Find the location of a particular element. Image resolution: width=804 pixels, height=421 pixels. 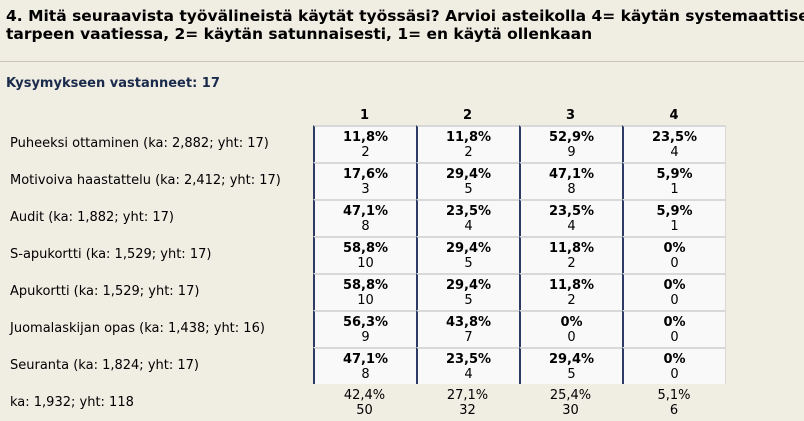

total-percentage: 42,4% is located at coordinates (364, 395).